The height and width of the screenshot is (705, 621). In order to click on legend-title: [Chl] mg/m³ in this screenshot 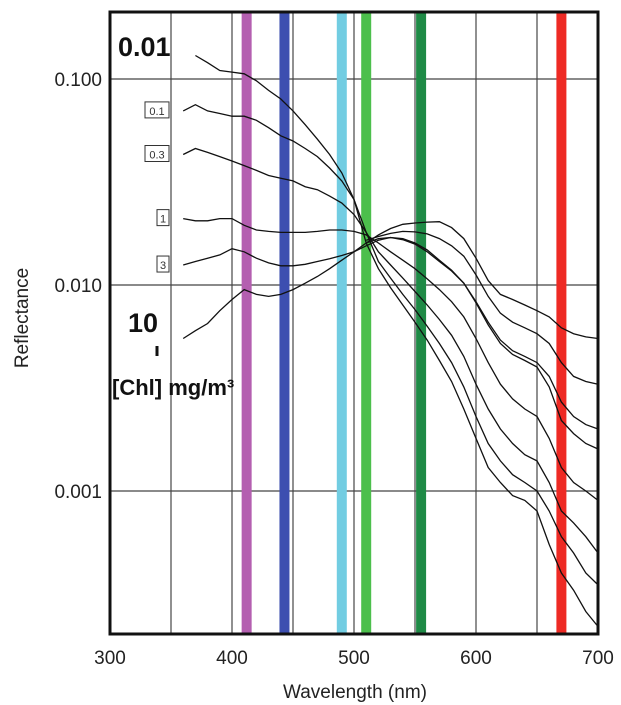, I will do `click(173, 387)`.